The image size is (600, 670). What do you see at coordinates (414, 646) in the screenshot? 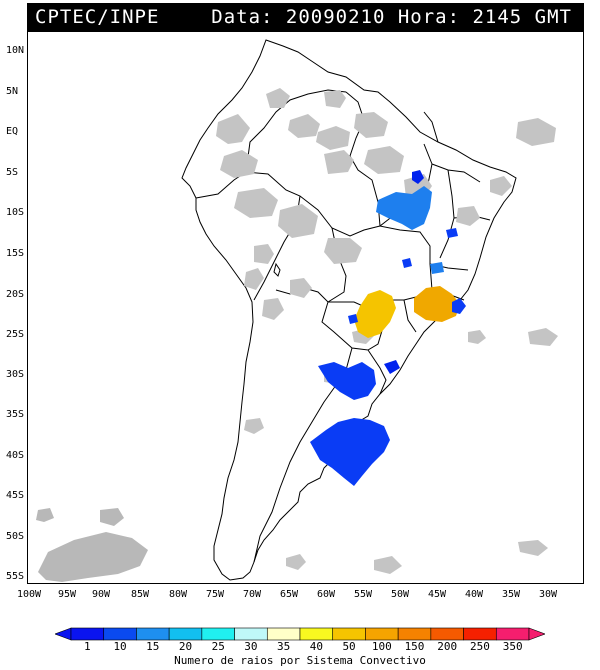
I see `colorbar-tick-label: 150` at bounding box center [414, 646].